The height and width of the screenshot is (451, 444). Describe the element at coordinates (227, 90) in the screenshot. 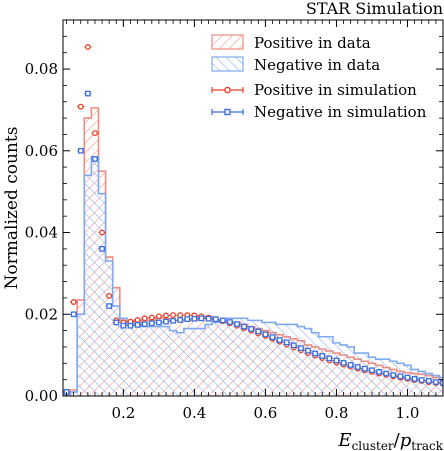

I see `legend-marker-positive-sim` at that location.